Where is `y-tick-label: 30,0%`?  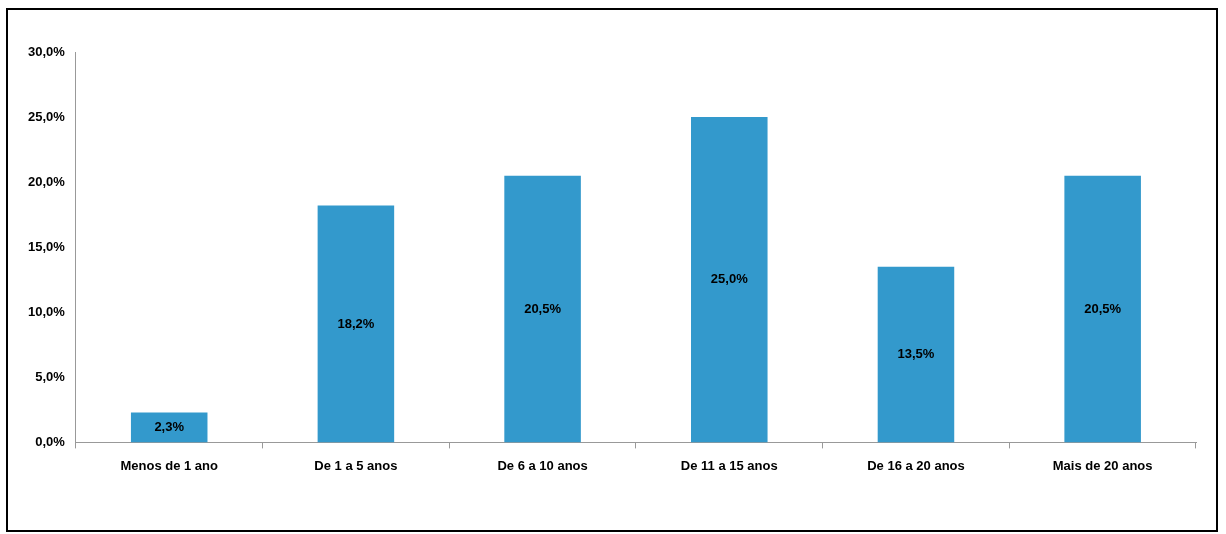 y-tick-label: 30,0% is located at coordinates (46, 51).